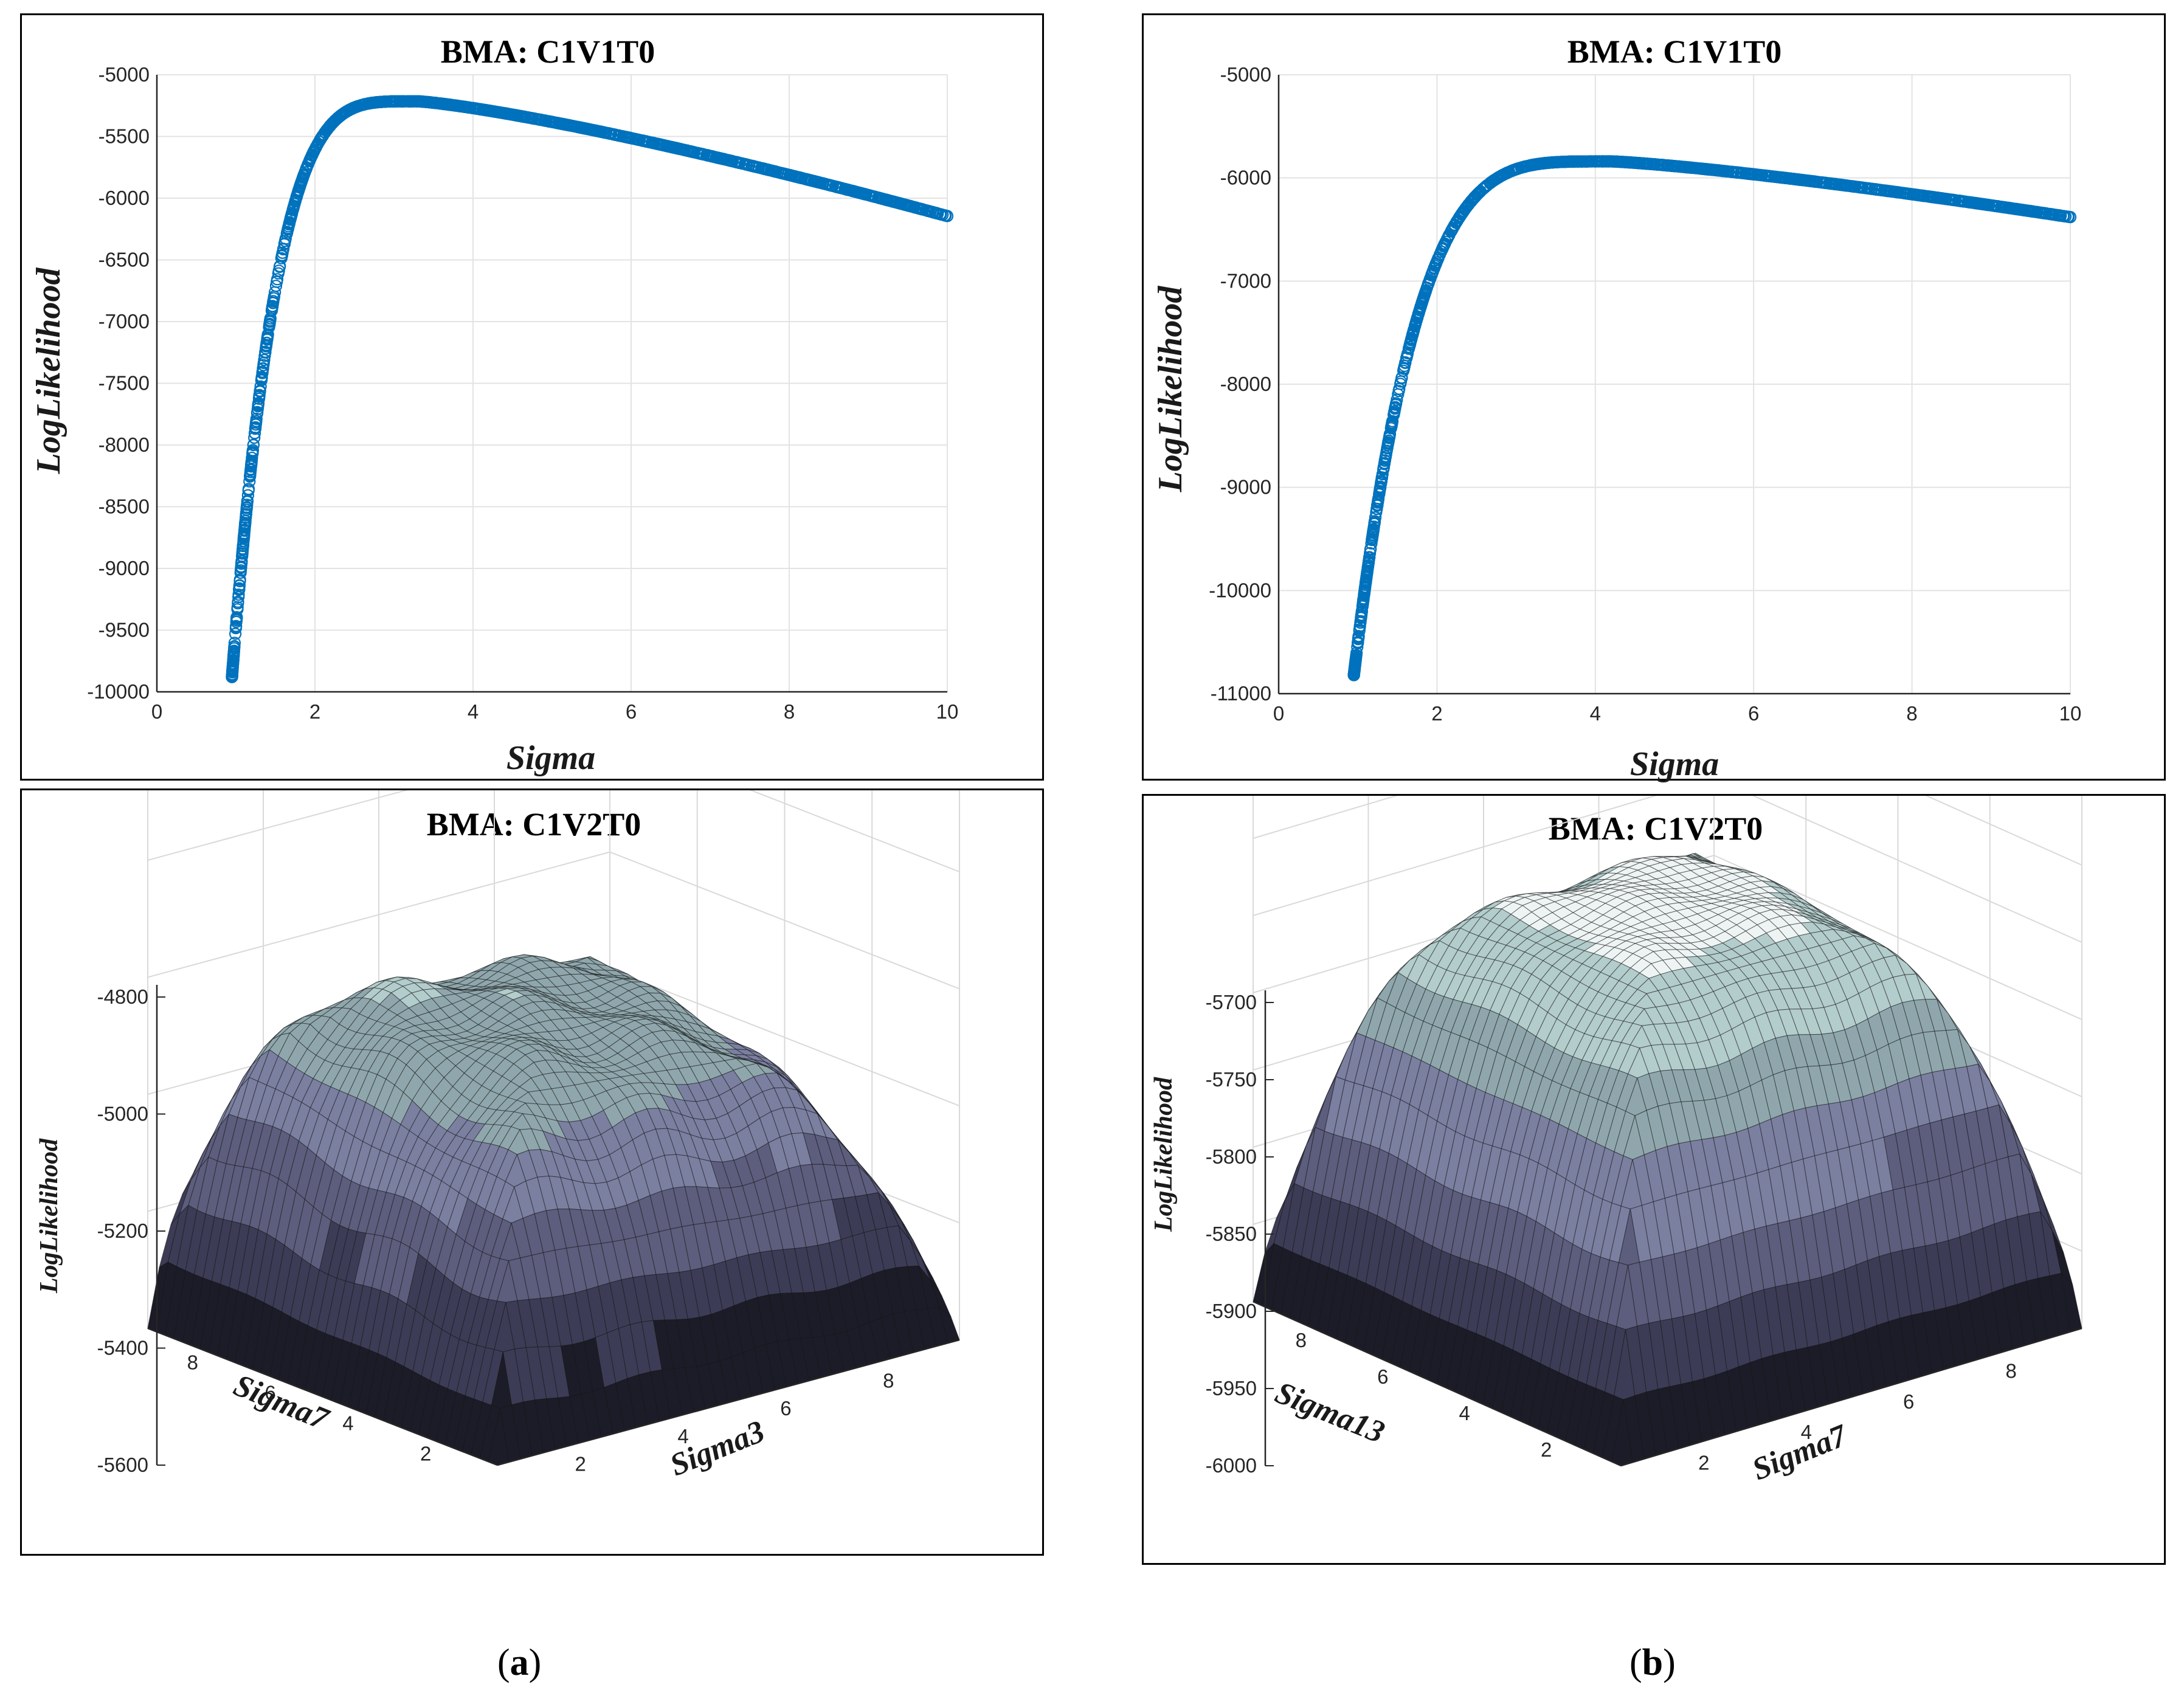 Image resolution: width=2184 pixels, height=1701 pixels. I want to click on y-tick-label: 8, so click(192, 1362).